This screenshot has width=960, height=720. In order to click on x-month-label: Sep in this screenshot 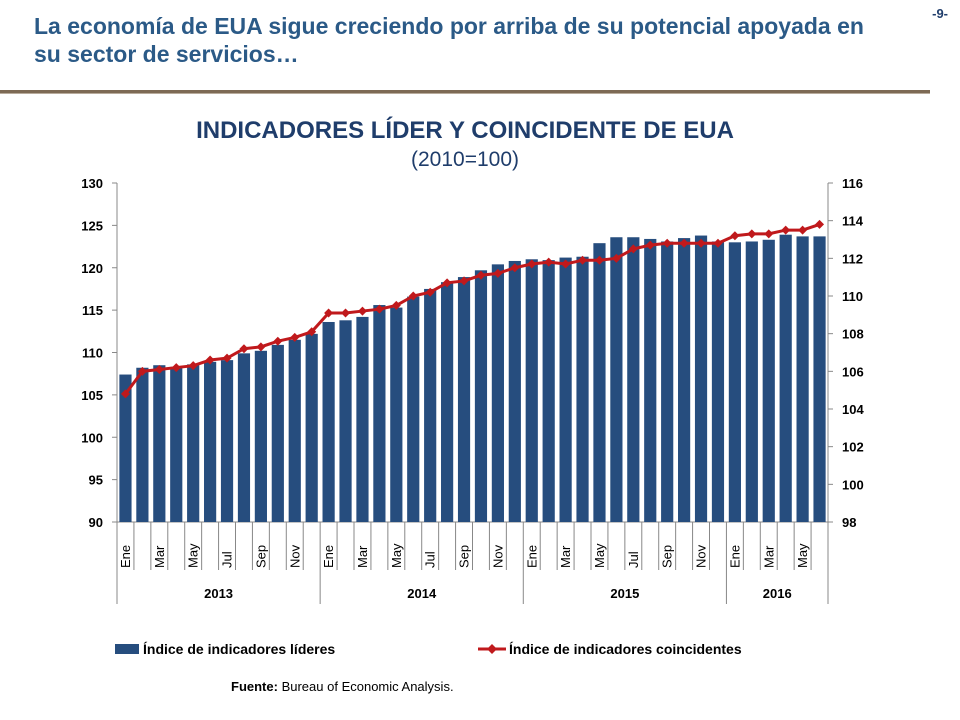, I will do `click(260, 556)`.